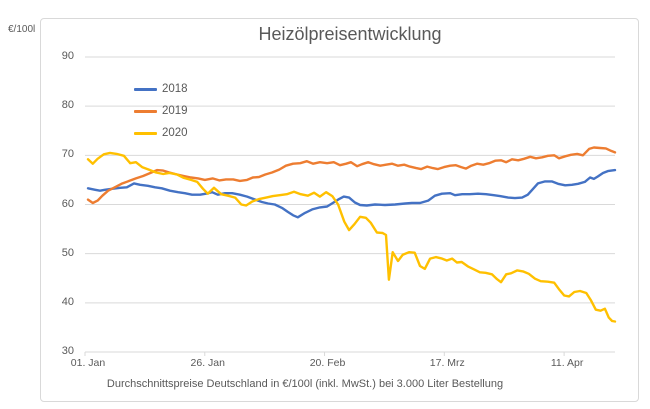 Image resolution: width=650 pixels, height=409 pixels. I want to click on y-tick-label: 30, so click(67, 351).